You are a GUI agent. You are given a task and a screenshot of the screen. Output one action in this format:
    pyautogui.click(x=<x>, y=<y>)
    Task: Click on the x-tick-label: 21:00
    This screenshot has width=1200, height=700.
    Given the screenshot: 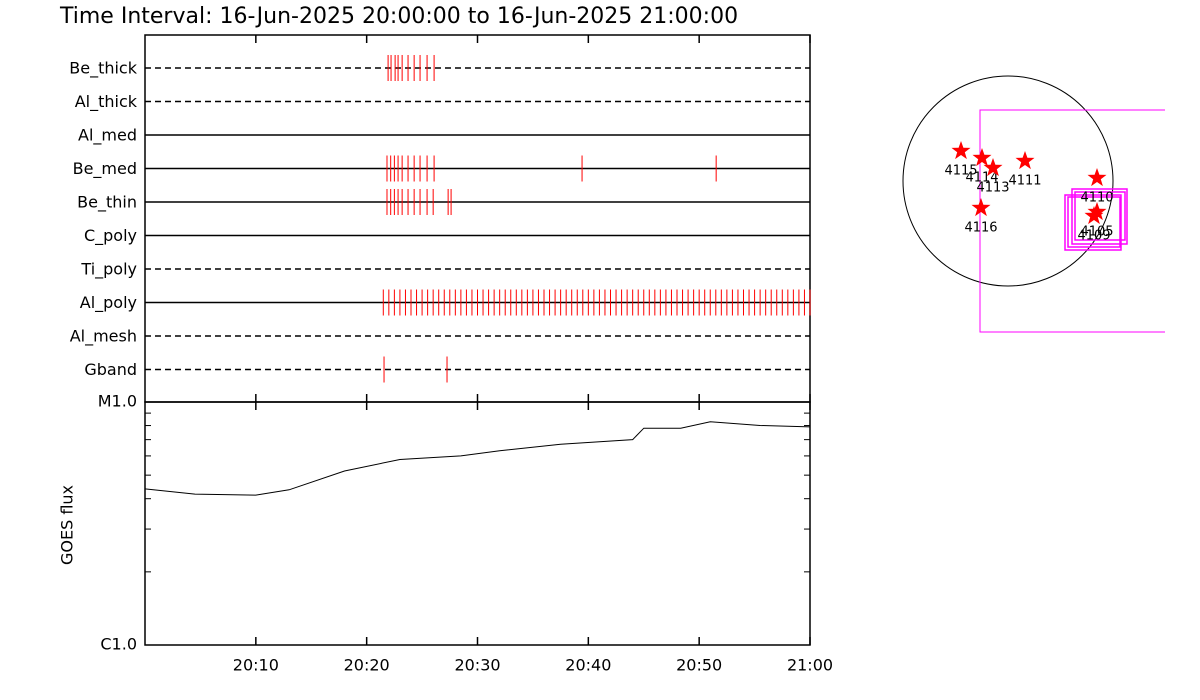 What is the action you would take?
    pyautogui.click(x=810, y=665)
    